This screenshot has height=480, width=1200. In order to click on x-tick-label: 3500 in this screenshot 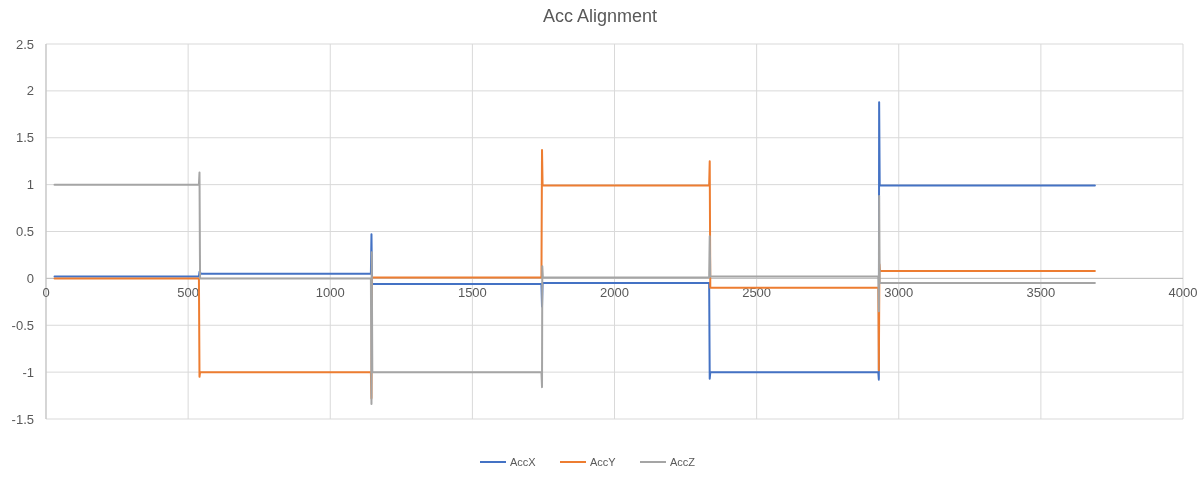, I will do `click(1041, 293)`.